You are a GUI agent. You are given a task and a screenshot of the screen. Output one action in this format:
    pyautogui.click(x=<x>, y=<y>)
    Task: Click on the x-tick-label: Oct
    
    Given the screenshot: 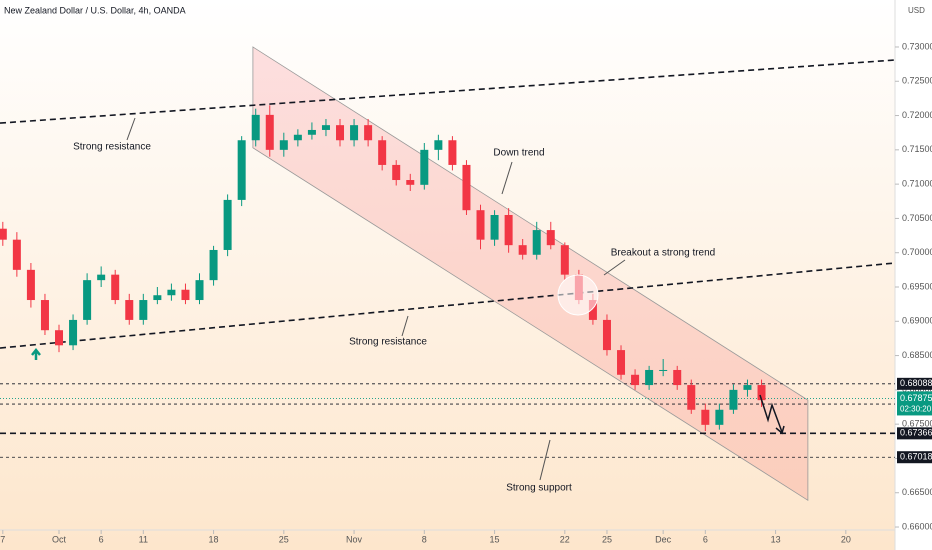 What is the action you would take?
    pyautogui.click(x=59, y=539)
    